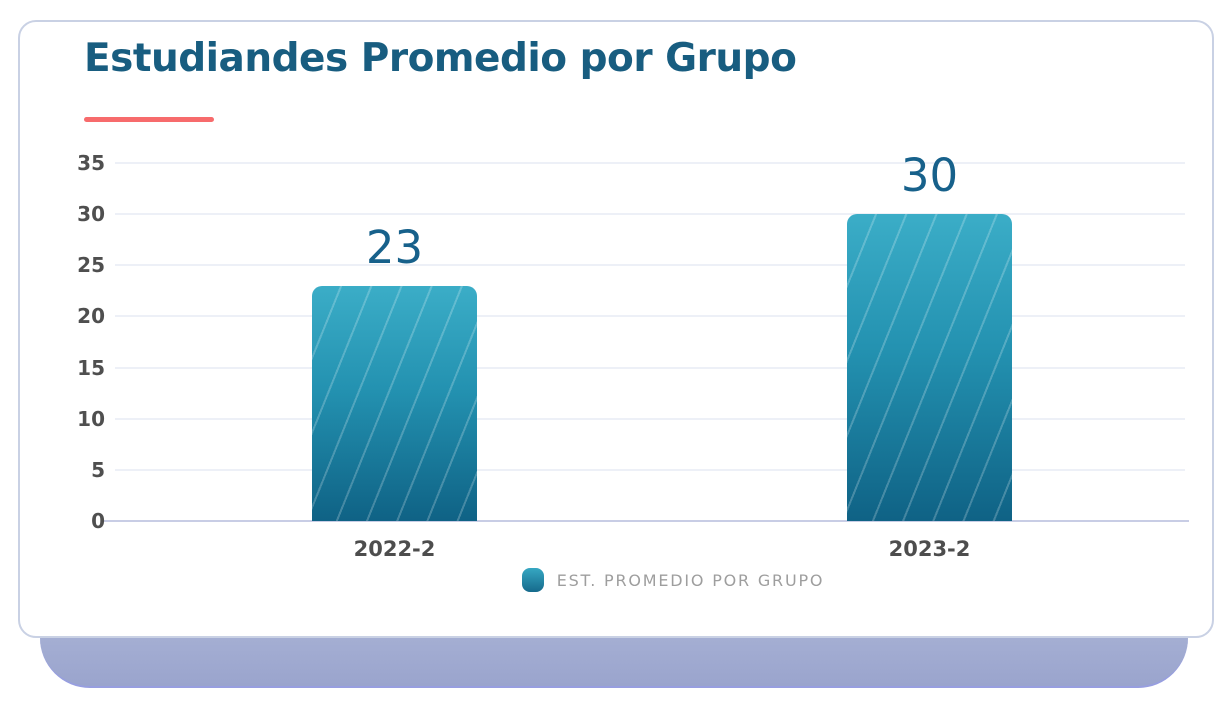  What do you see at coordinates (645, 521) in the screenshot?
I see `x-axis-baseline` at bounding box center [645, 521].